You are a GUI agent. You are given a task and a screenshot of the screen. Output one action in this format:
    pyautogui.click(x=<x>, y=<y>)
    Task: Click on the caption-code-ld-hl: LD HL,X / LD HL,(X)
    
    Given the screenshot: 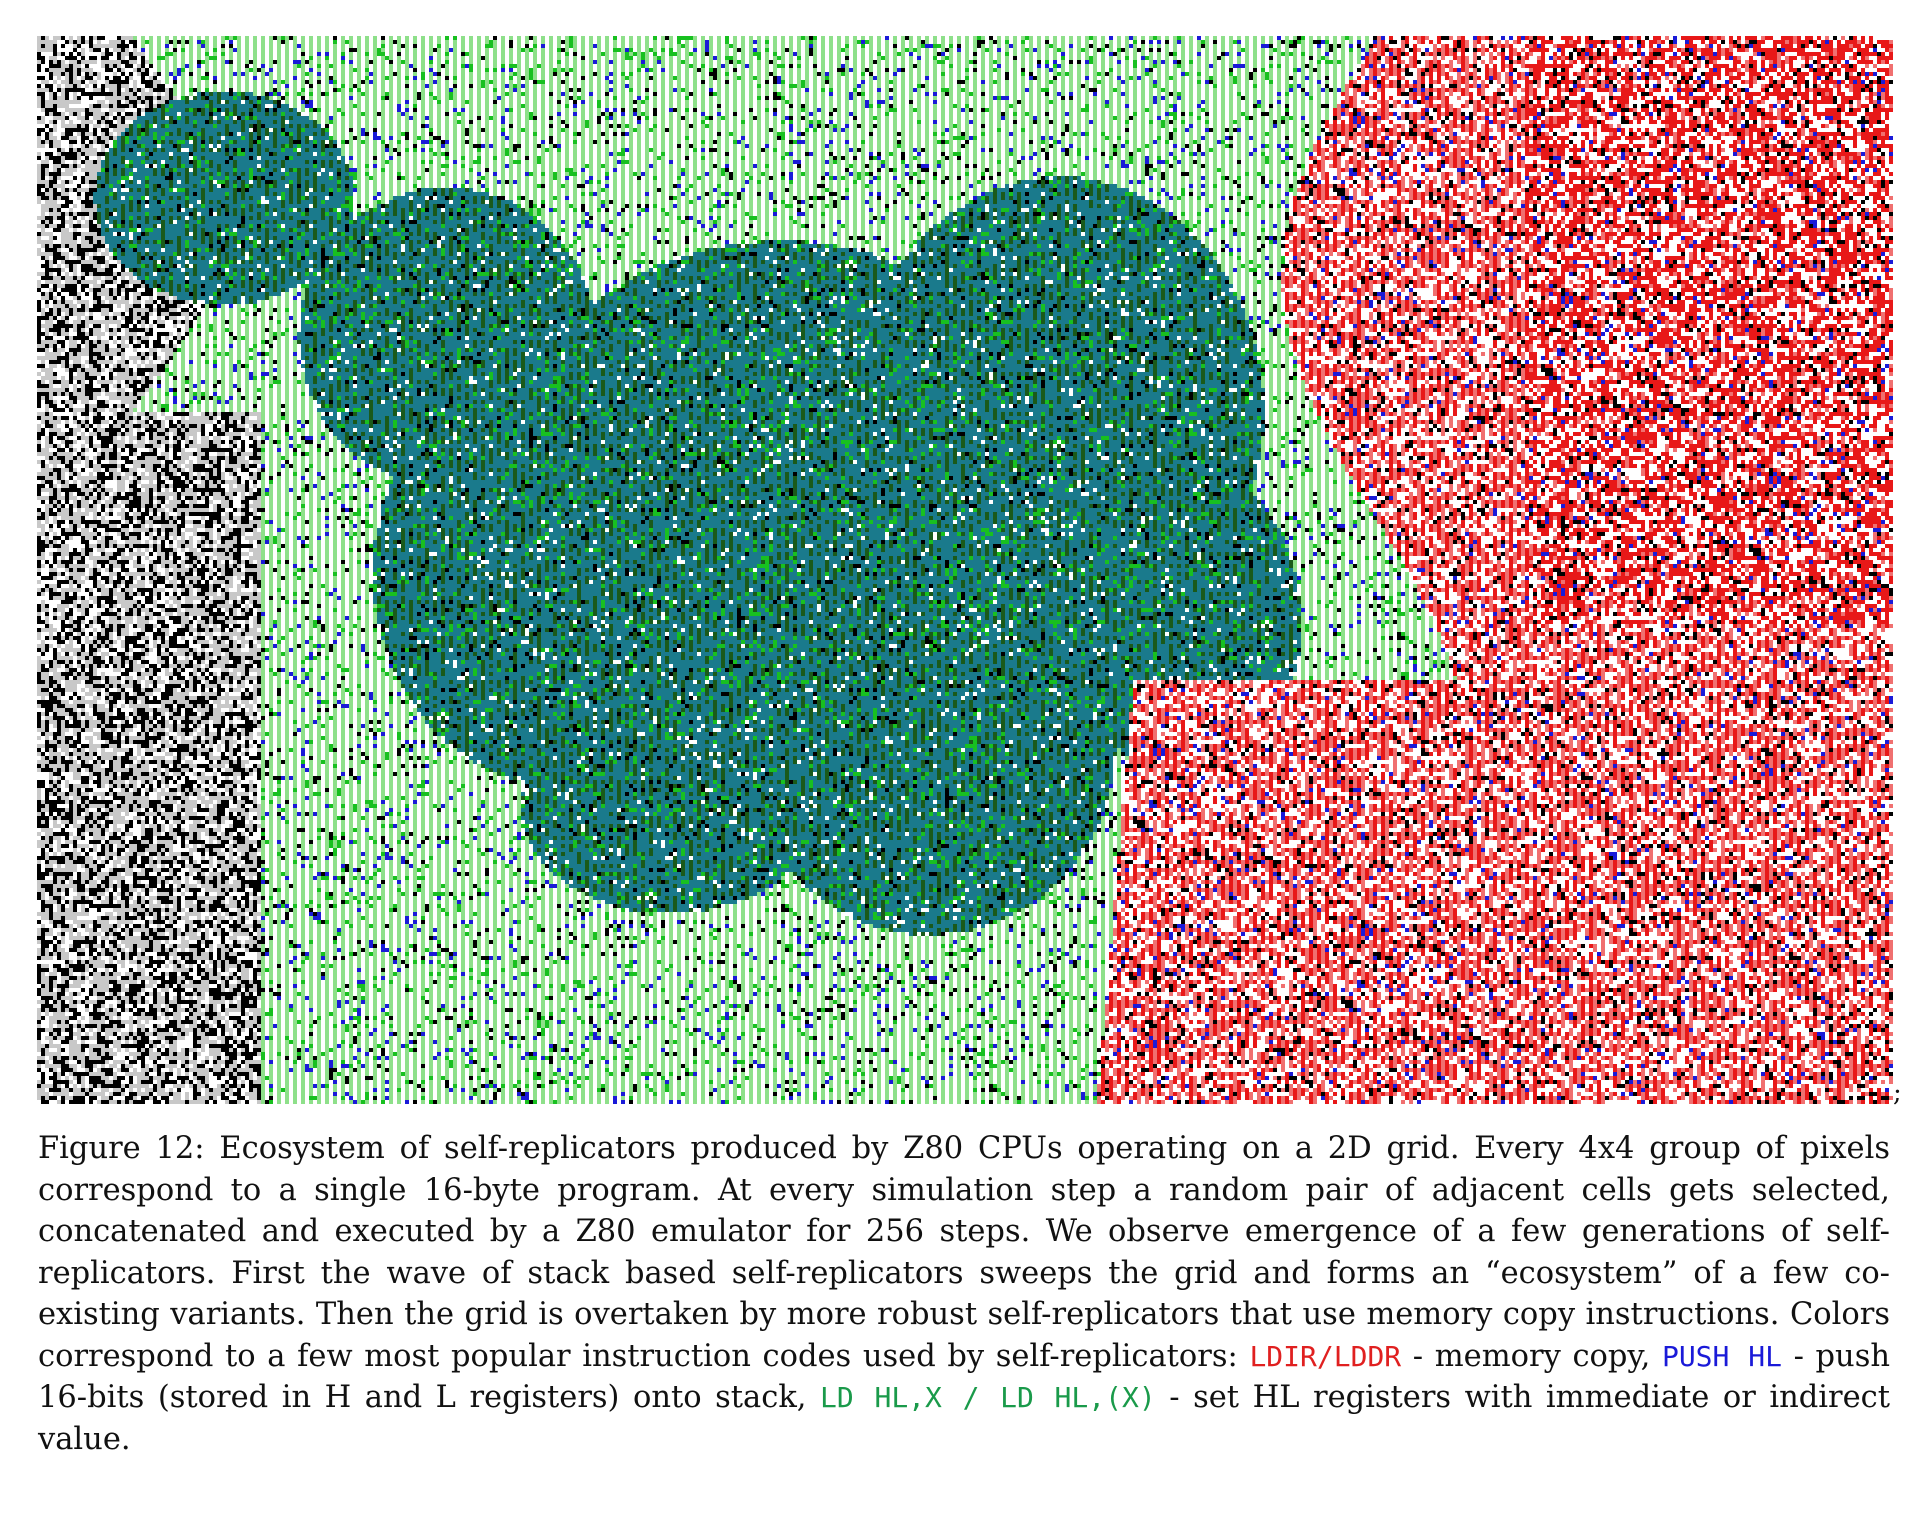 What is the action you would take?
    pyautogui.click(x=988, y=1397)
    